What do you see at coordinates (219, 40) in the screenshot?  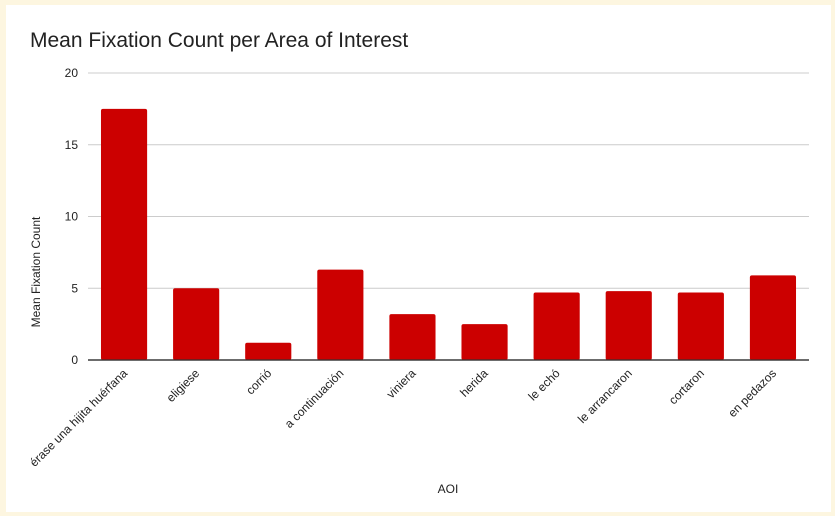 I see `chart-title: Mean Fixation Count per Area of Interest` at bounding box center [219, 40].